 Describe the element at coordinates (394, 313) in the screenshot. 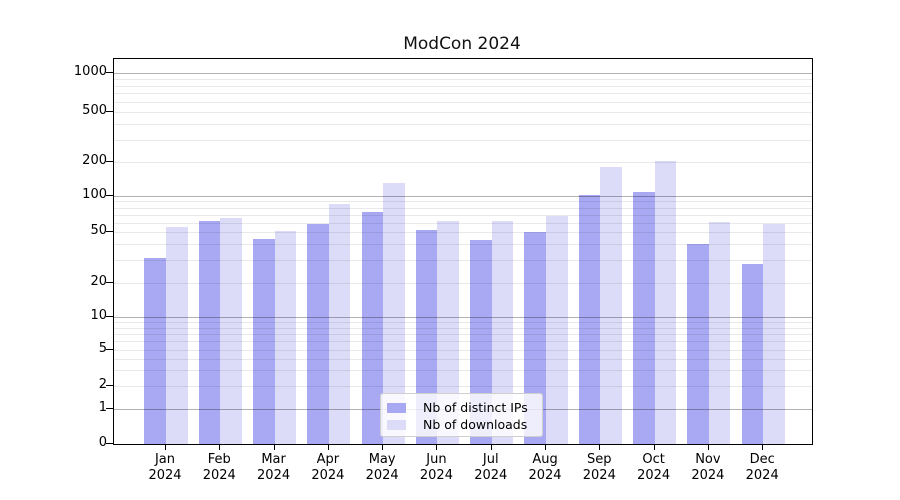

I see `bar-downloads-may` at that location.